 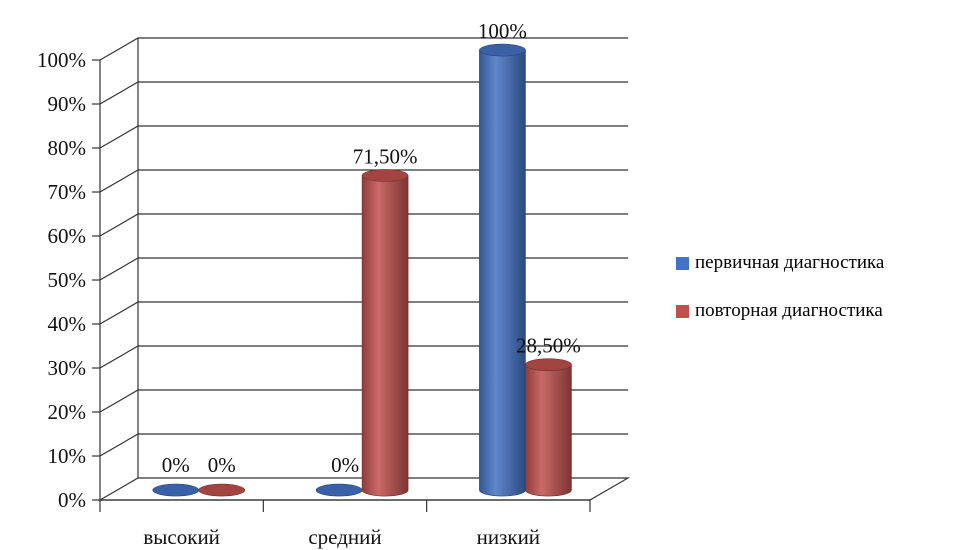 What do you see at coordinates (181, 537) in the screenshot?
I see `x-tick-label: высокий` at bounding box center [181, 537].